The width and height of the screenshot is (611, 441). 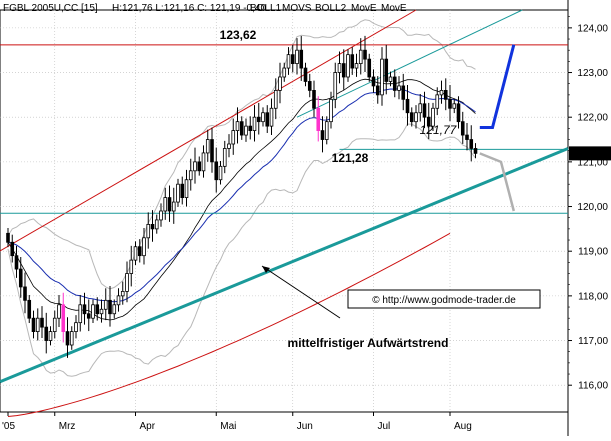 I want to click on watermark-box, so click(x=444, y=299).